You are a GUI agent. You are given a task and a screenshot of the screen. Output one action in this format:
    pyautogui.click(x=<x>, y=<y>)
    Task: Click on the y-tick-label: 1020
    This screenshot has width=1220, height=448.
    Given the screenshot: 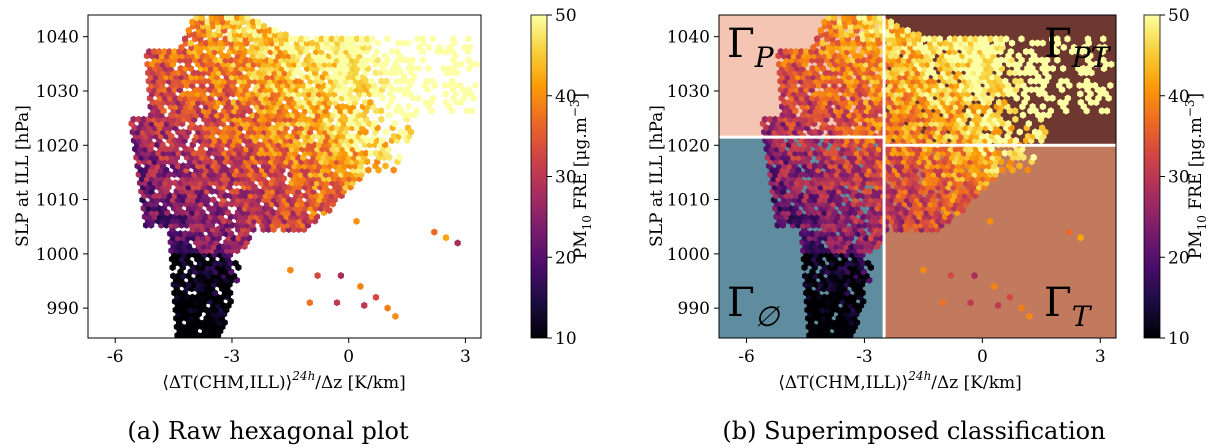 What is the action you would take?
    pyautogui.click(x=688, y=146)
    